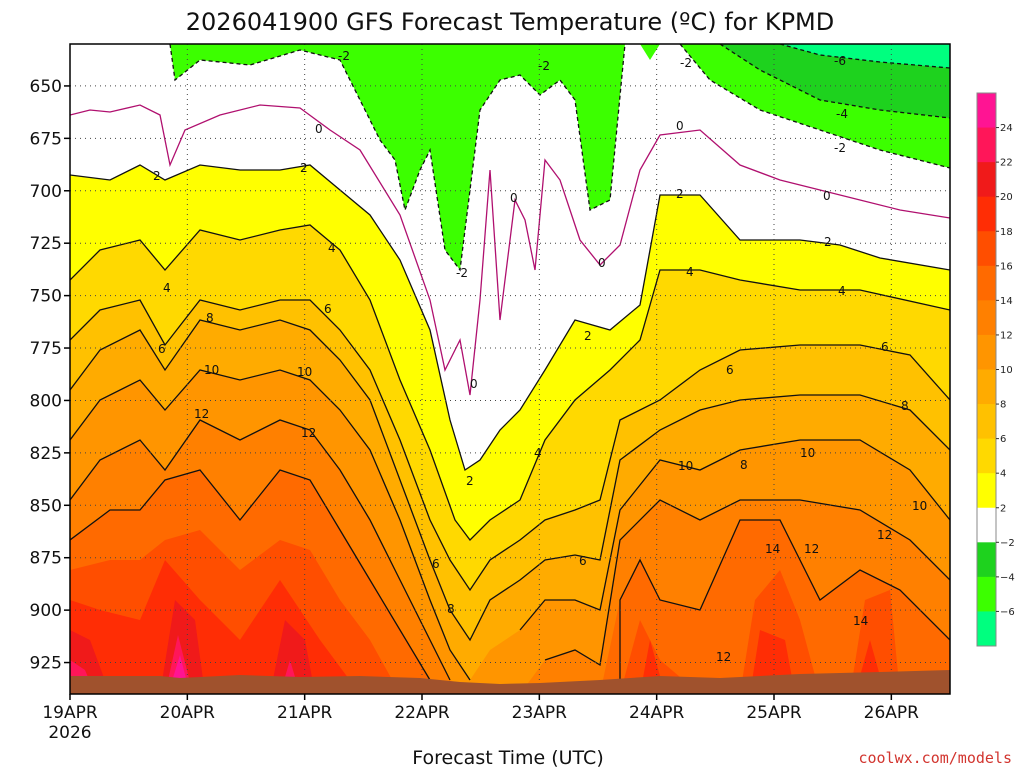 The height and width of the screenshot is (768, 1024). Describe the element at coordinates (305, 713) in the screenshot. I see `x-tick-label: 21APR` at that location.